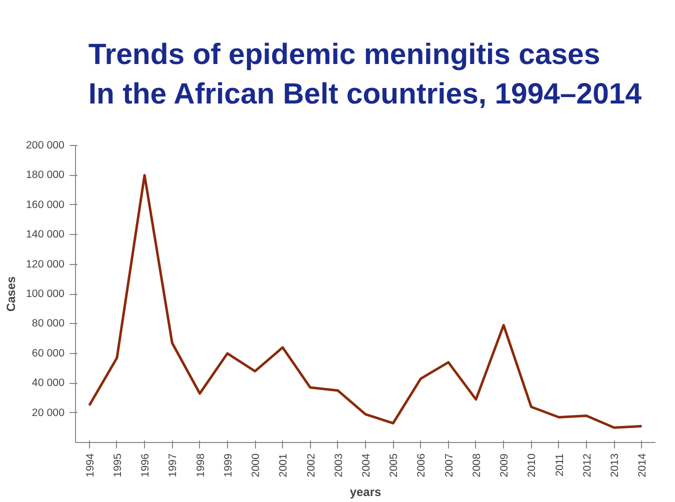  I want to click on y-tick-label: 60 000, so click(48, 353).